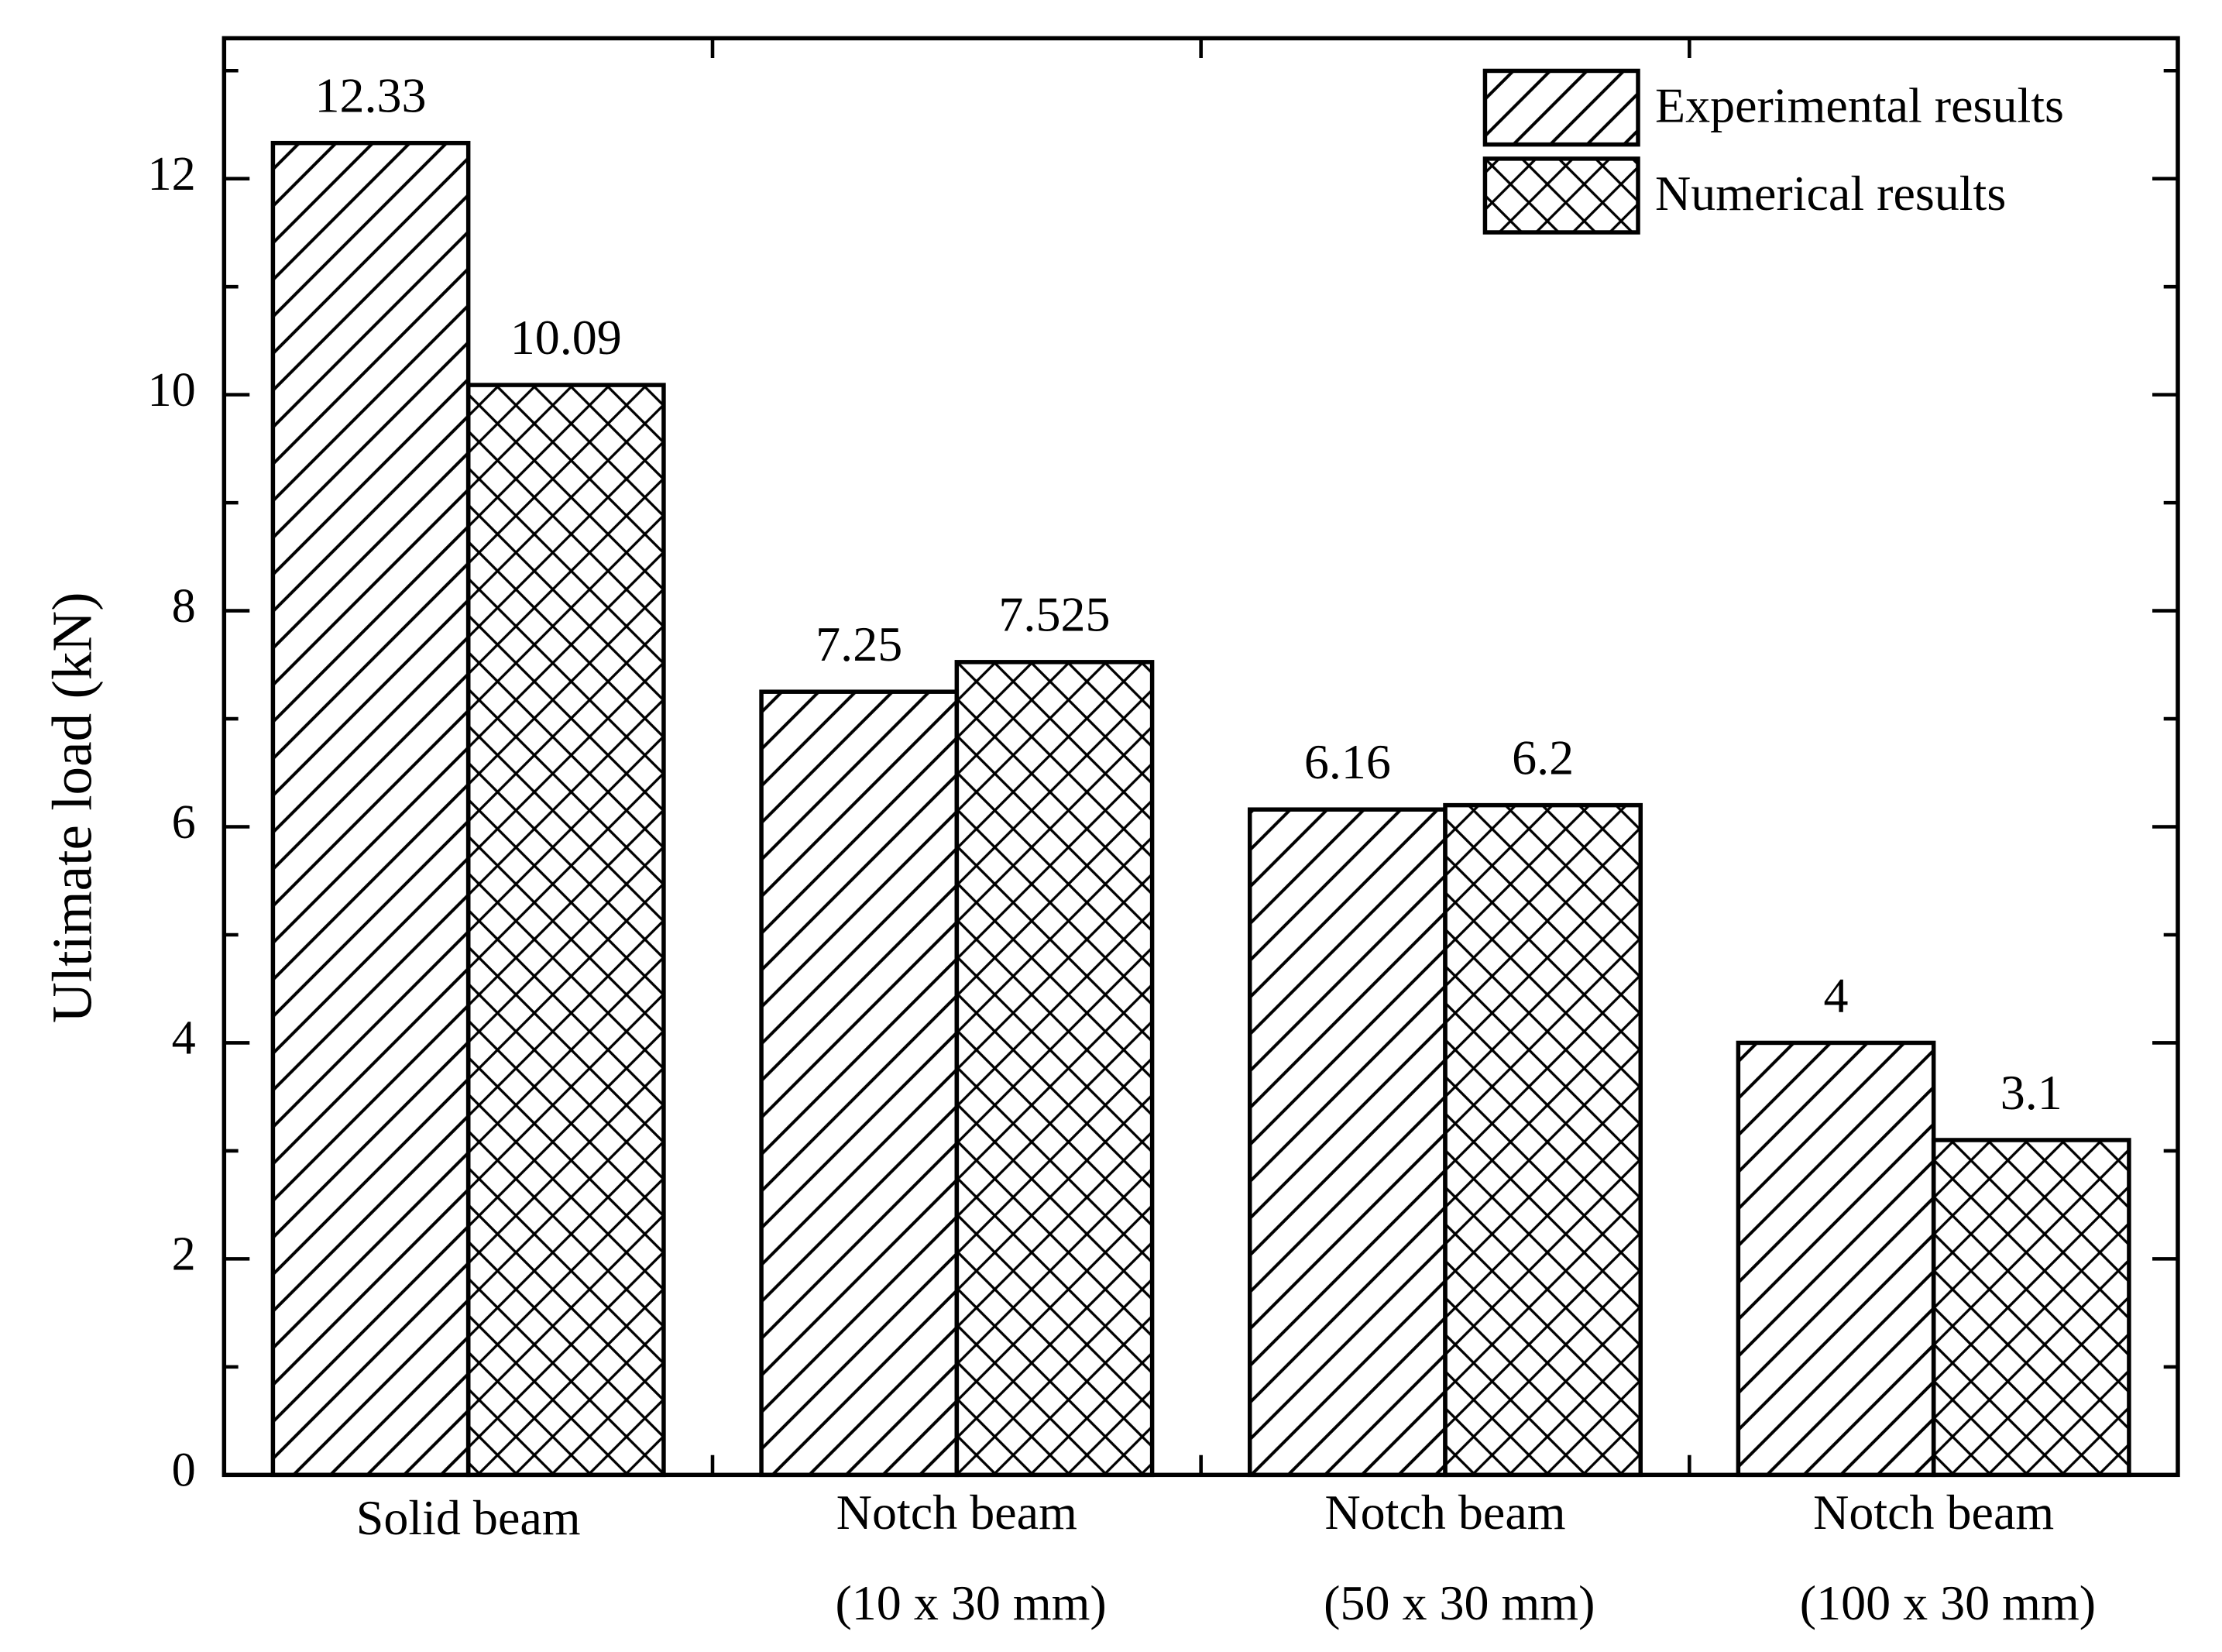  Describe the element at coordinates (1830, 193) in the screenshot. I see `legend-label: Numerical results` at that location.